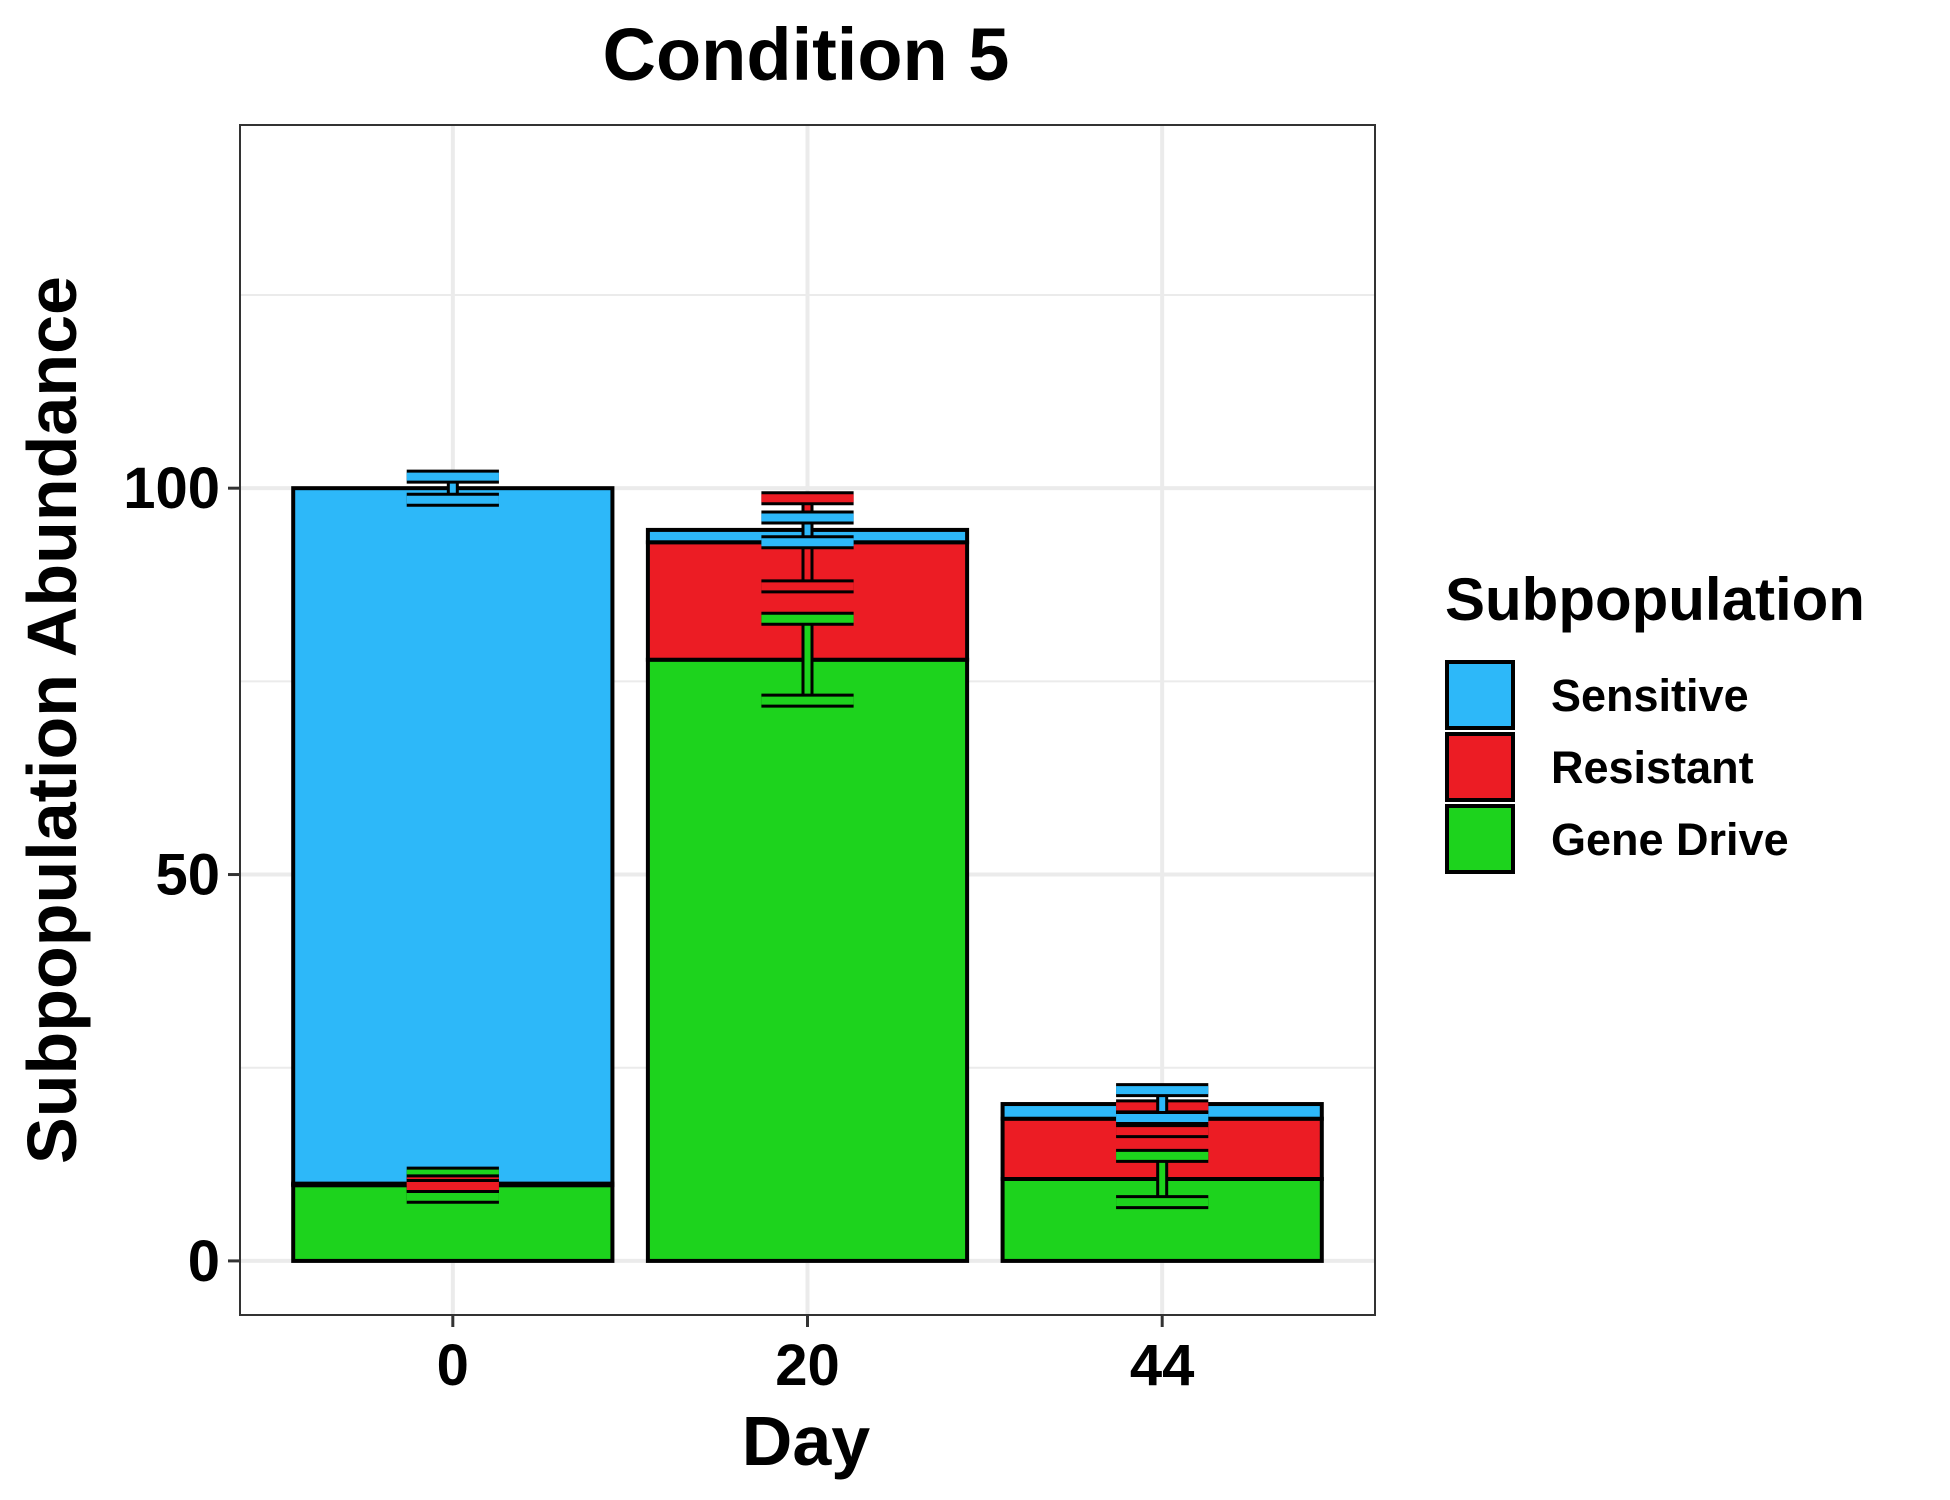  What do you see at coordinates (1655, 599) in the screenshot?
I see `legend-title: Subpopulation` at bounding box center [1655, 599].